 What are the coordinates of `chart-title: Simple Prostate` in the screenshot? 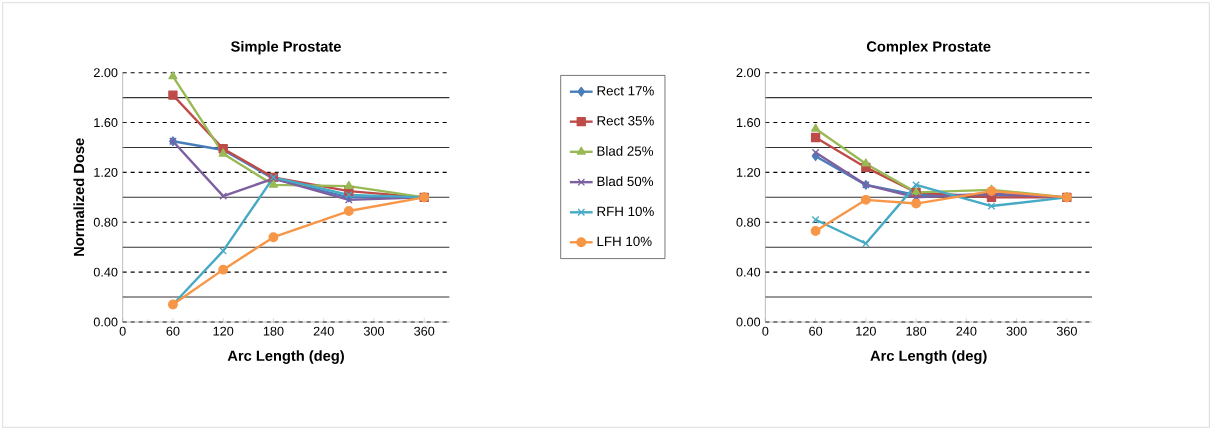 It's located at (286, 47).